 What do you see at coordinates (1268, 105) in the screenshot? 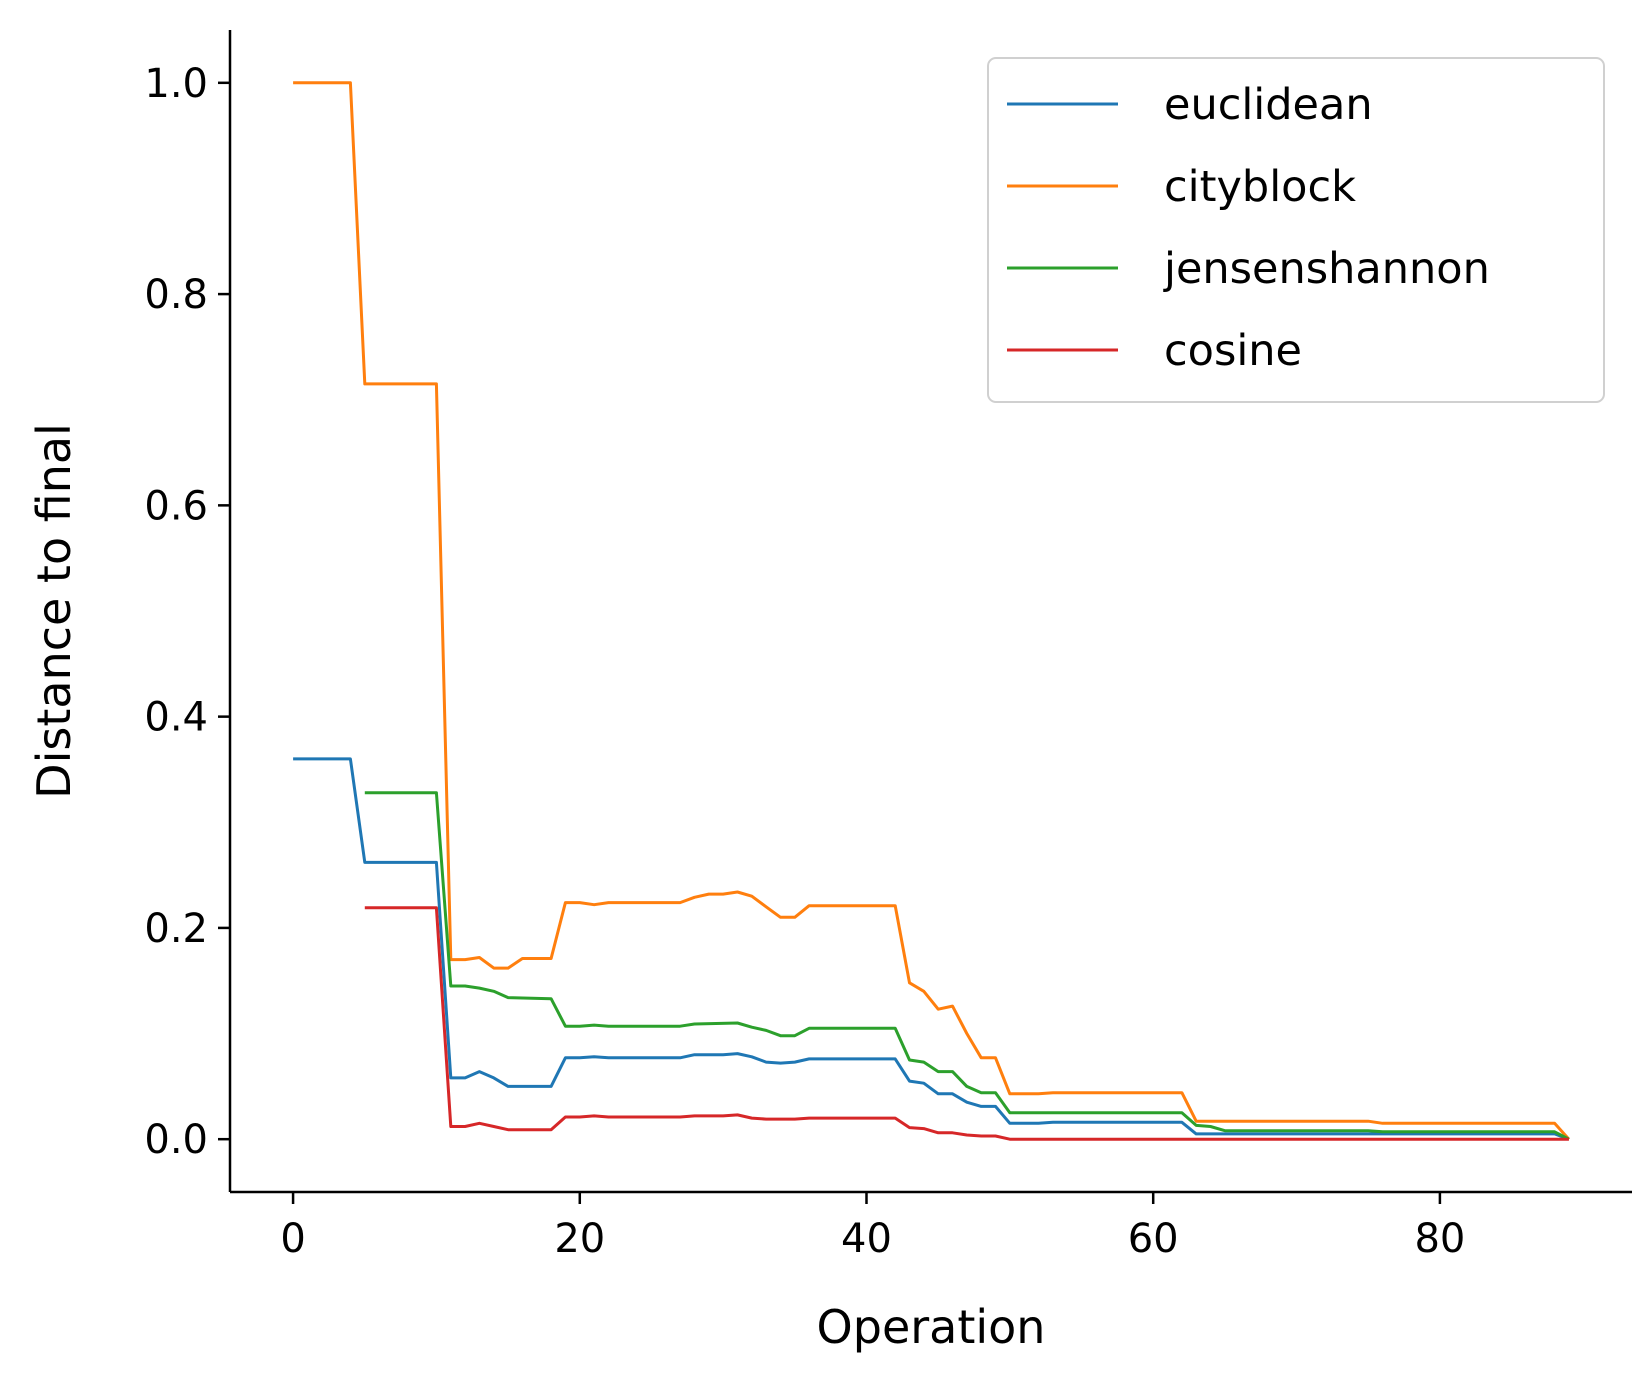
I see `legend-label-euclidean: euclidean` at bounding box center [1268, 105].